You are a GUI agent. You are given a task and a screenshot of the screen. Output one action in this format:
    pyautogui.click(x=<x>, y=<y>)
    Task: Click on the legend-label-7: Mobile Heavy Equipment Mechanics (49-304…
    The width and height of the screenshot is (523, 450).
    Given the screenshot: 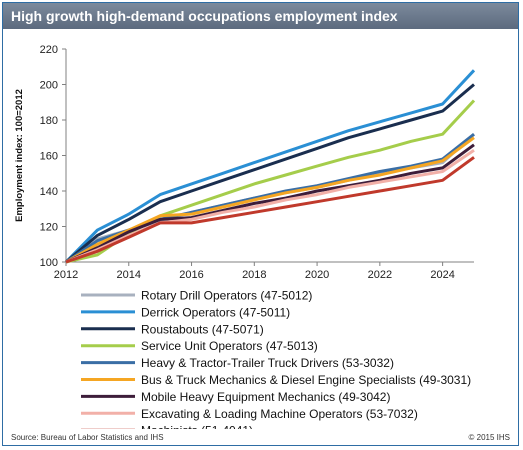 What is the action you would take?
    pyautogui.click(x=265, y=397)
    